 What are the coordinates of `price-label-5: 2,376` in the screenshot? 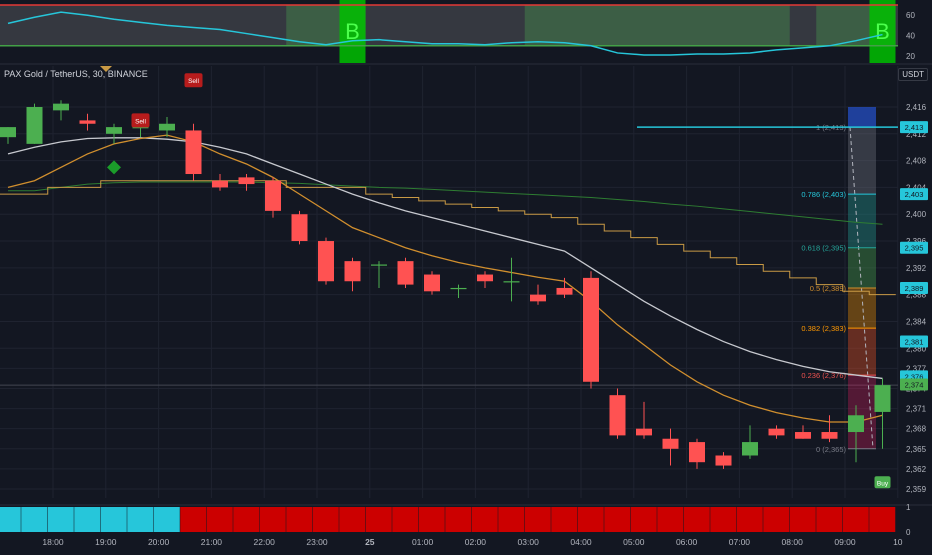 It's located at (914, 376).